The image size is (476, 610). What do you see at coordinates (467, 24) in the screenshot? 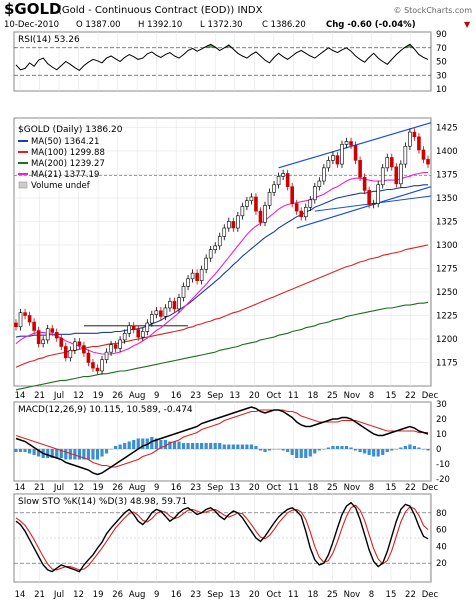
I see `change-down-icon: ▼` at bounding box center [467, 24].